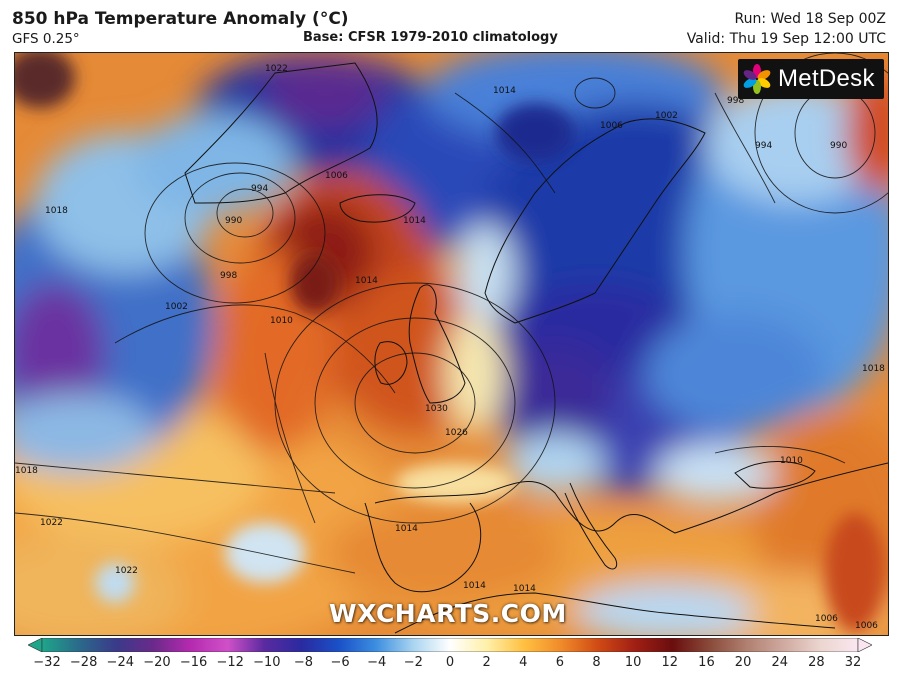 The width and height of the screenshot is (900, 689). What do you see at coordinates (743, 662) in the screenshot?
I see `colorbar-tick-label: 20` at bounding box center [743, 662].